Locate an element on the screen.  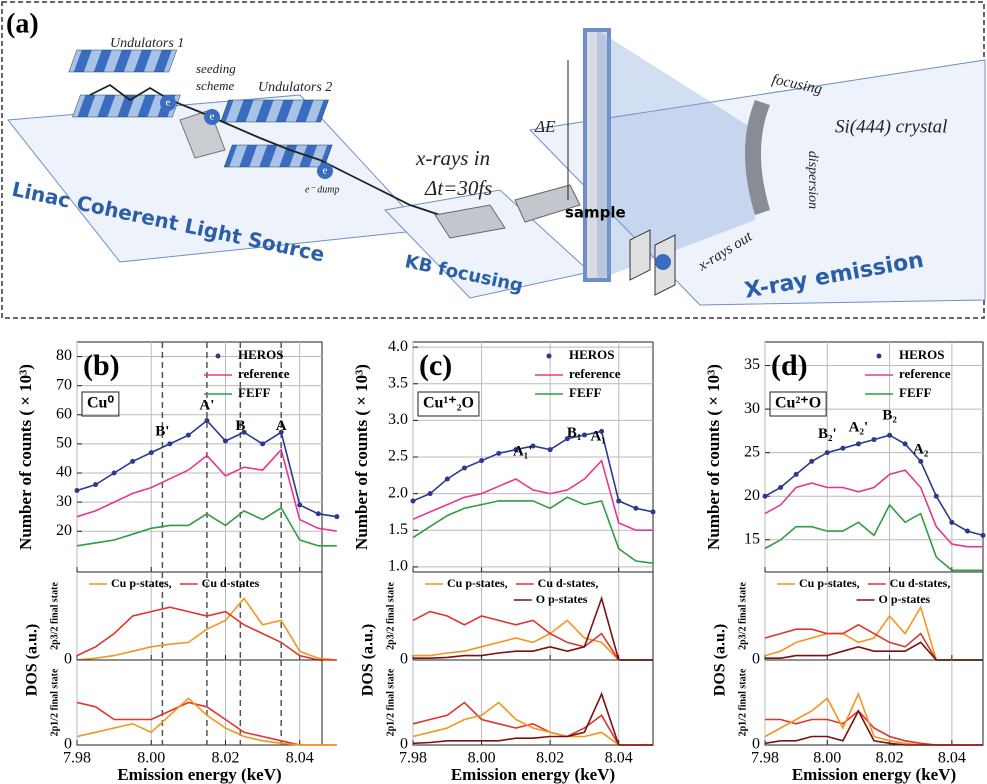
y-axis-label: 2p3/2 final state is located at coordinates (54, 616).